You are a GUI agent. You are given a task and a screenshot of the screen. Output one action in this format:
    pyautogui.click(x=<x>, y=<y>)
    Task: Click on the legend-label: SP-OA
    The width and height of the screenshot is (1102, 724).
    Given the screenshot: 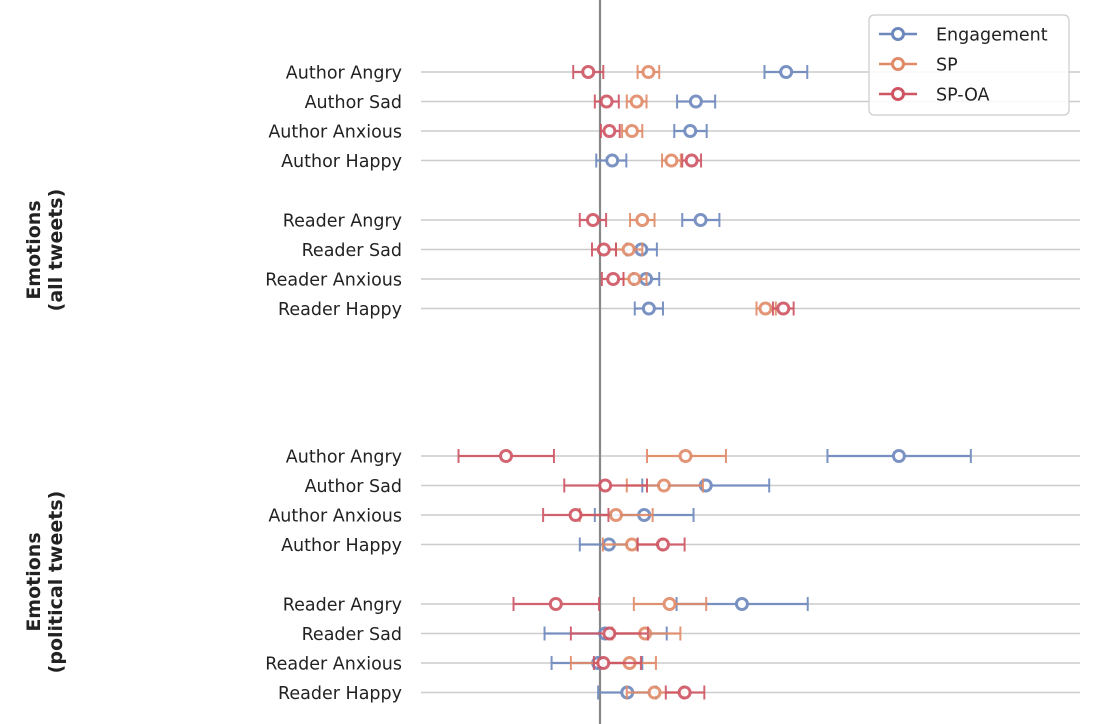 What is the action you would take?
    pyautogui.click(x=963, y=96)
    